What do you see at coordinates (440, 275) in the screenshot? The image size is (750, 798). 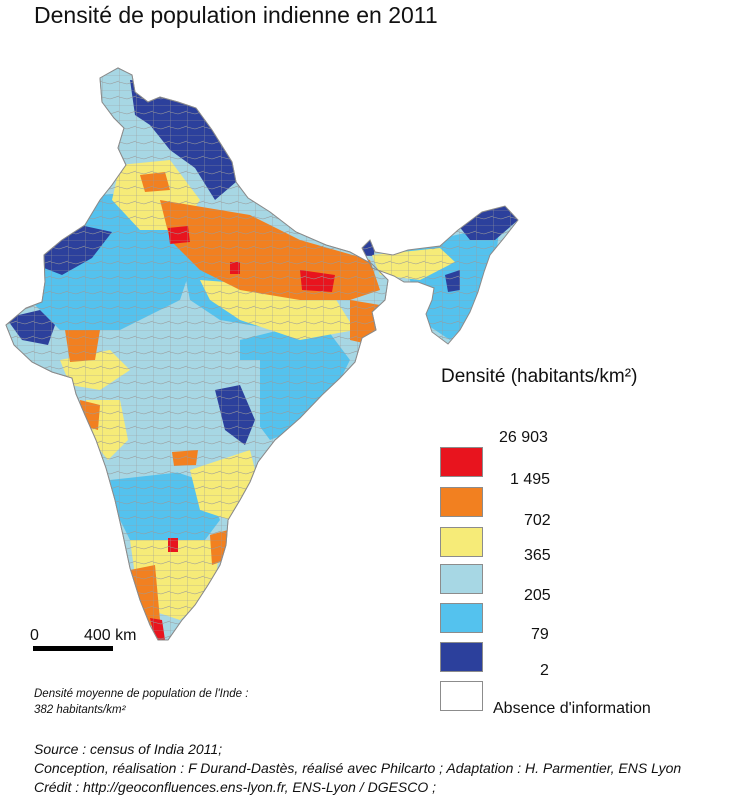 I see `northeast-border` at bounding box center [440, 275].